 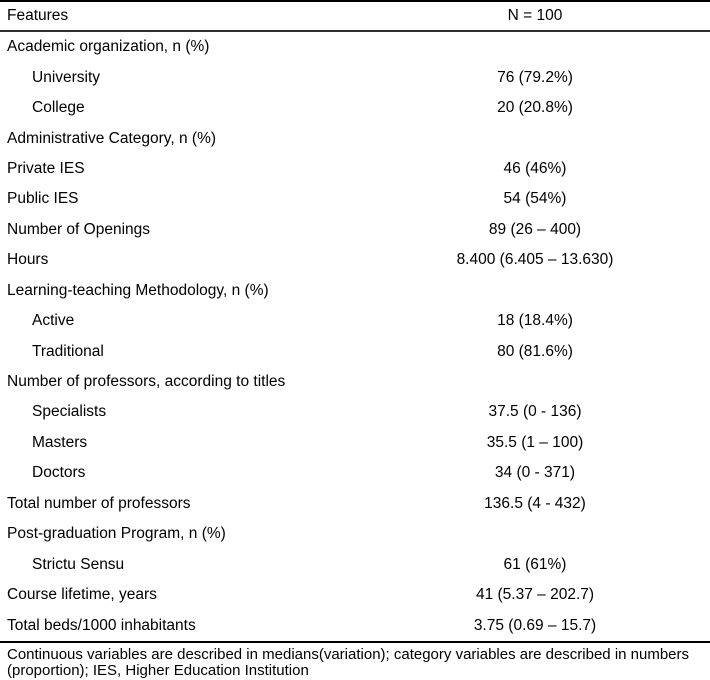 I want to click on table-row: Public IES 54 (54%), so click(x=355, y=199).